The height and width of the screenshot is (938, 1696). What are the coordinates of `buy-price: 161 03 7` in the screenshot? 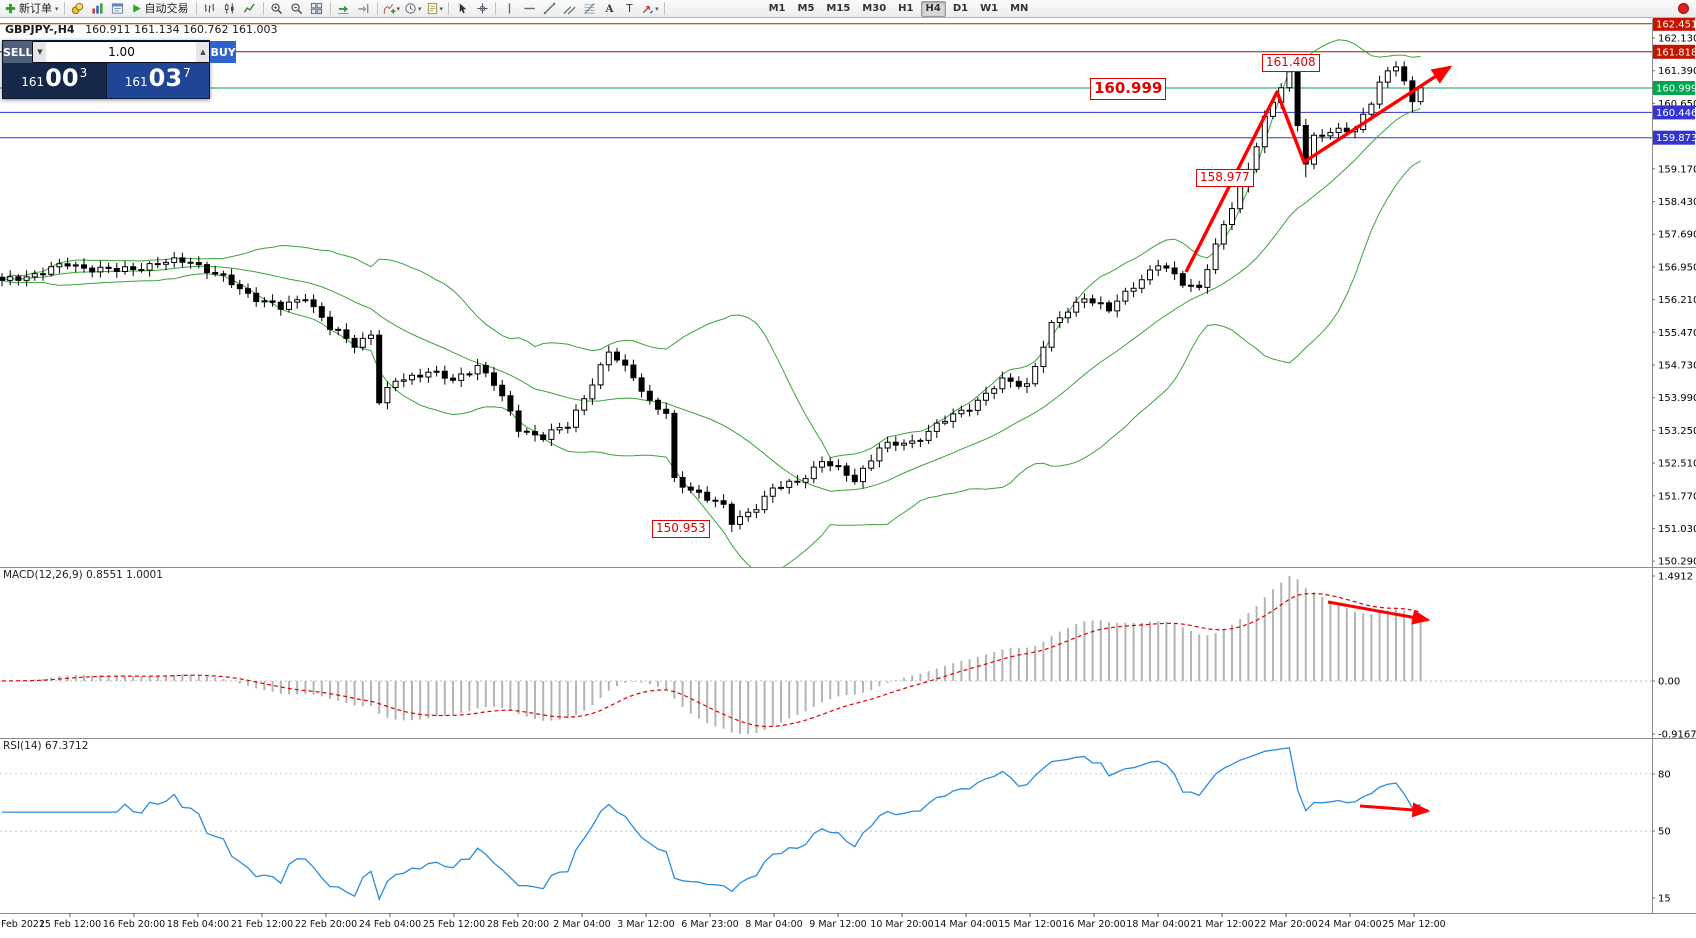 It's located at (157, 80).